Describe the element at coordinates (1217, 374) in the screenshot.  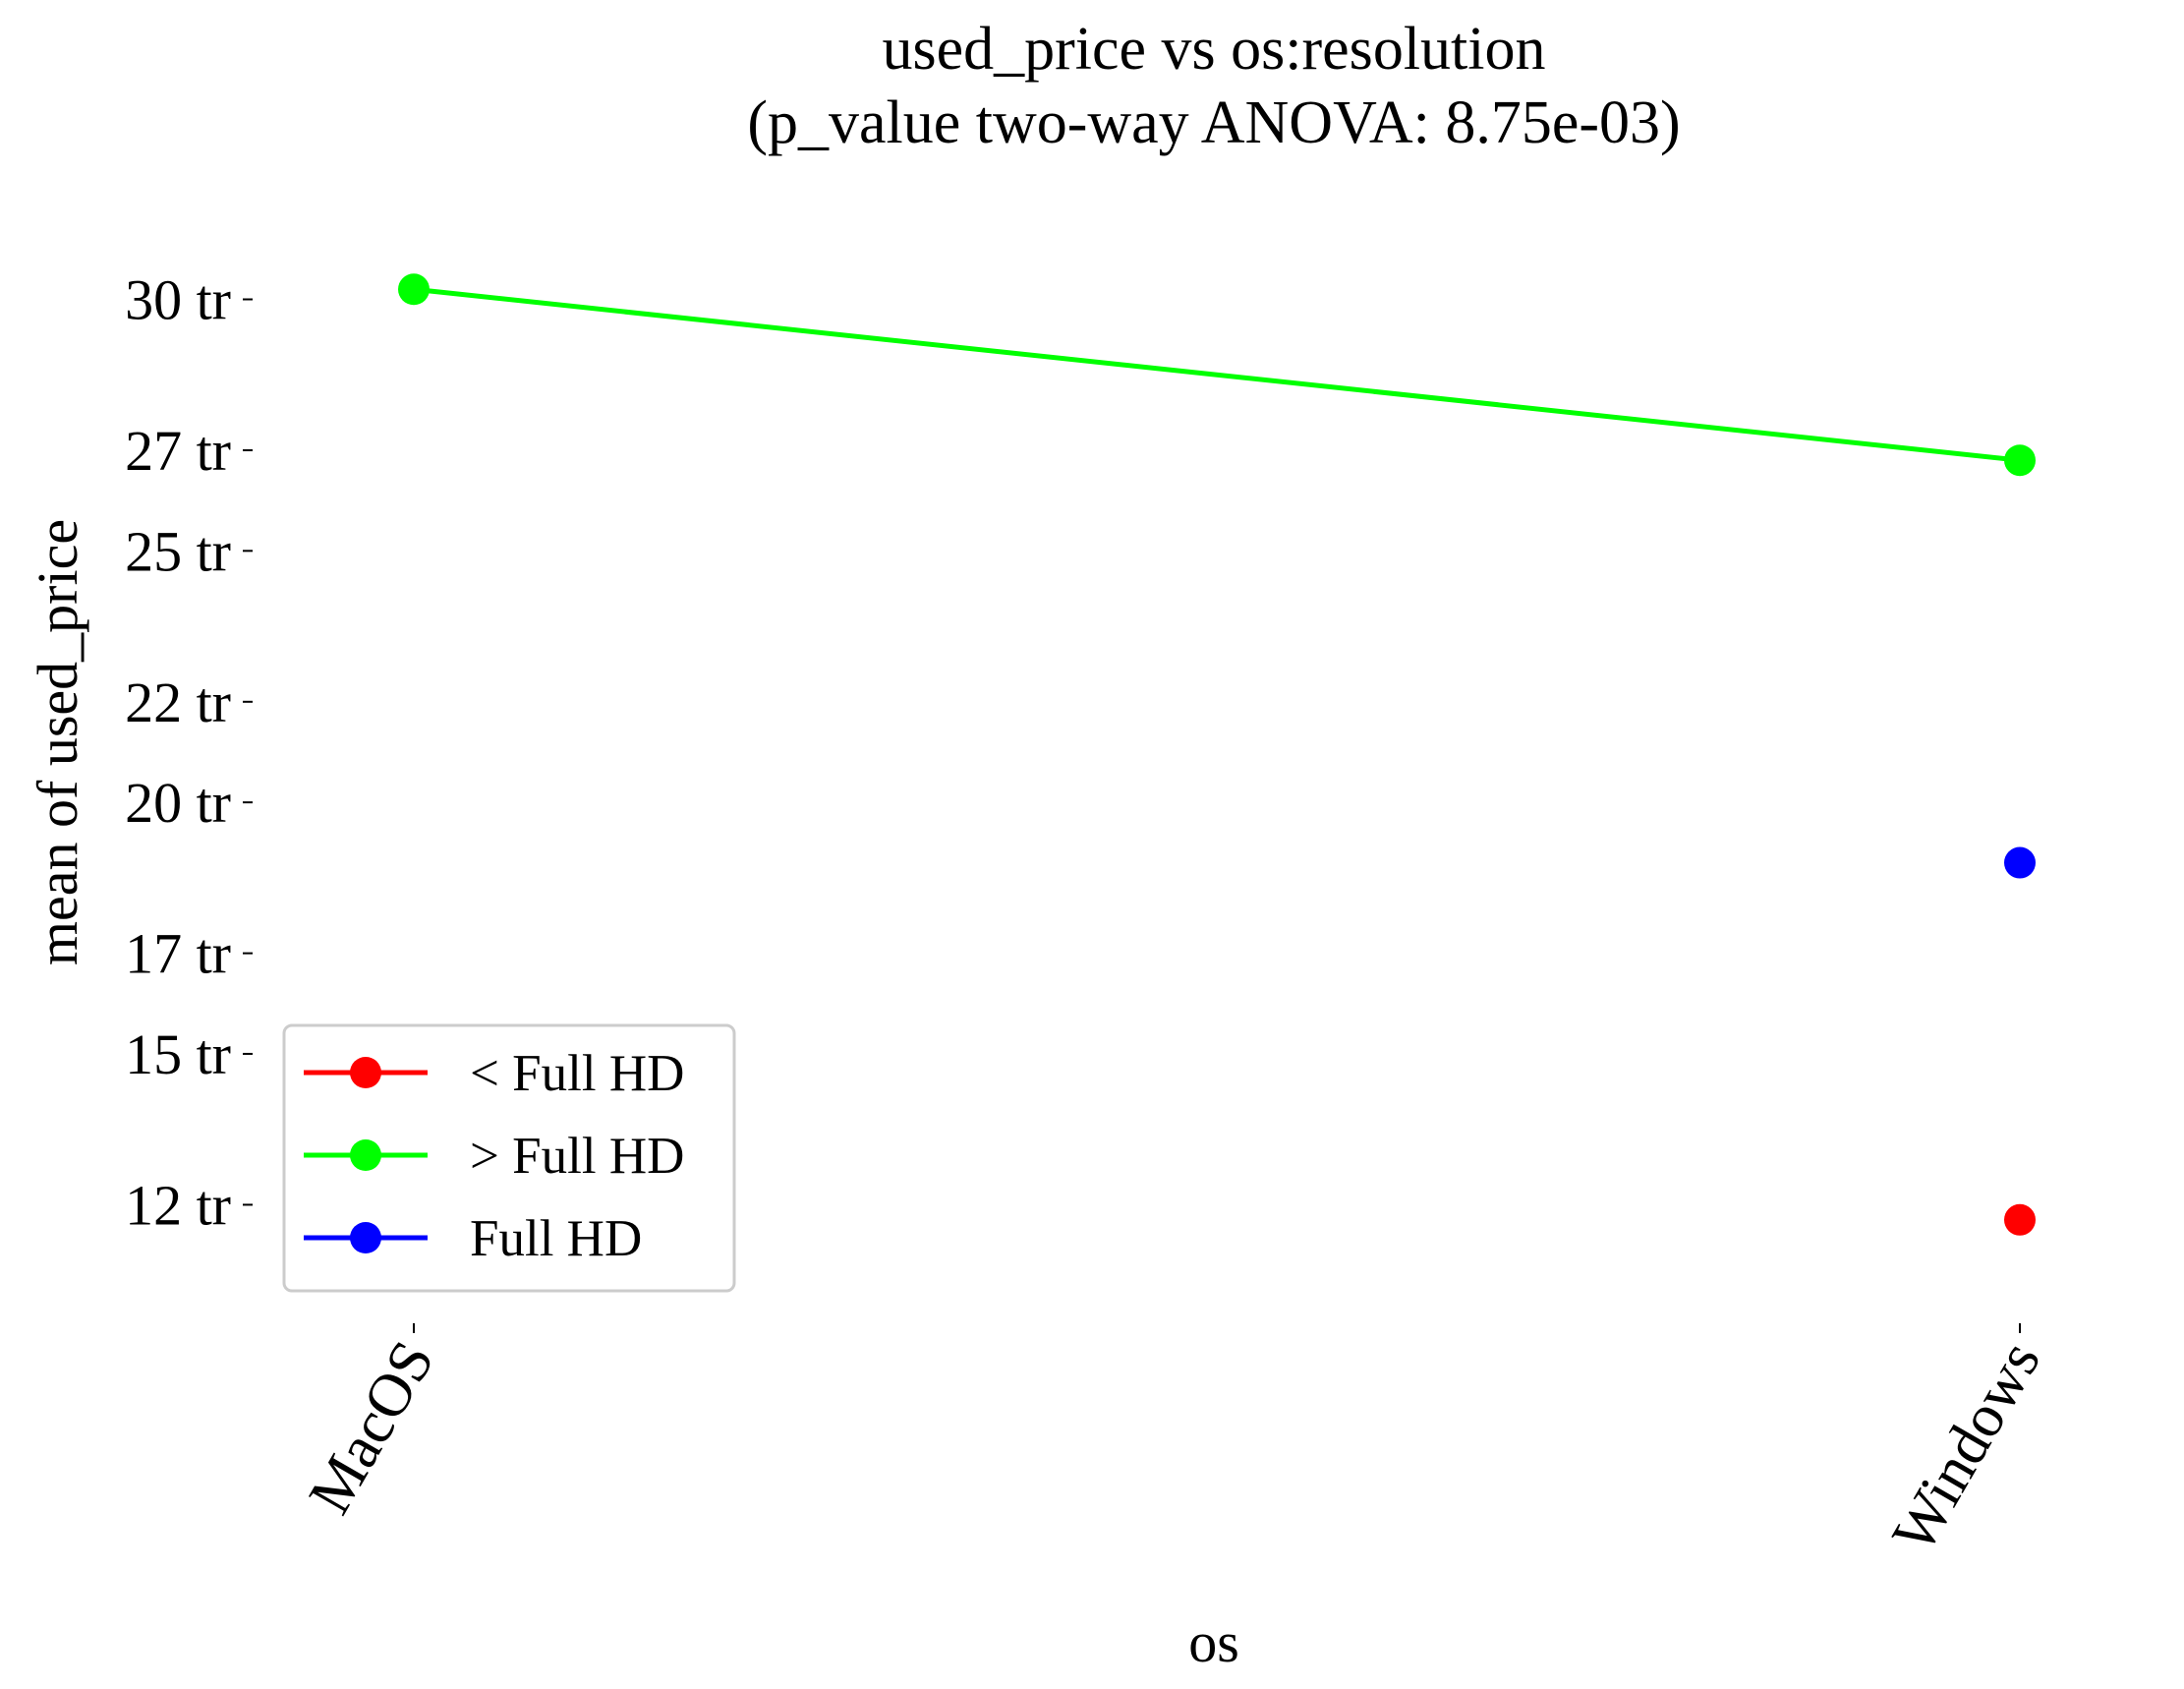
I see `series-line` at that location.